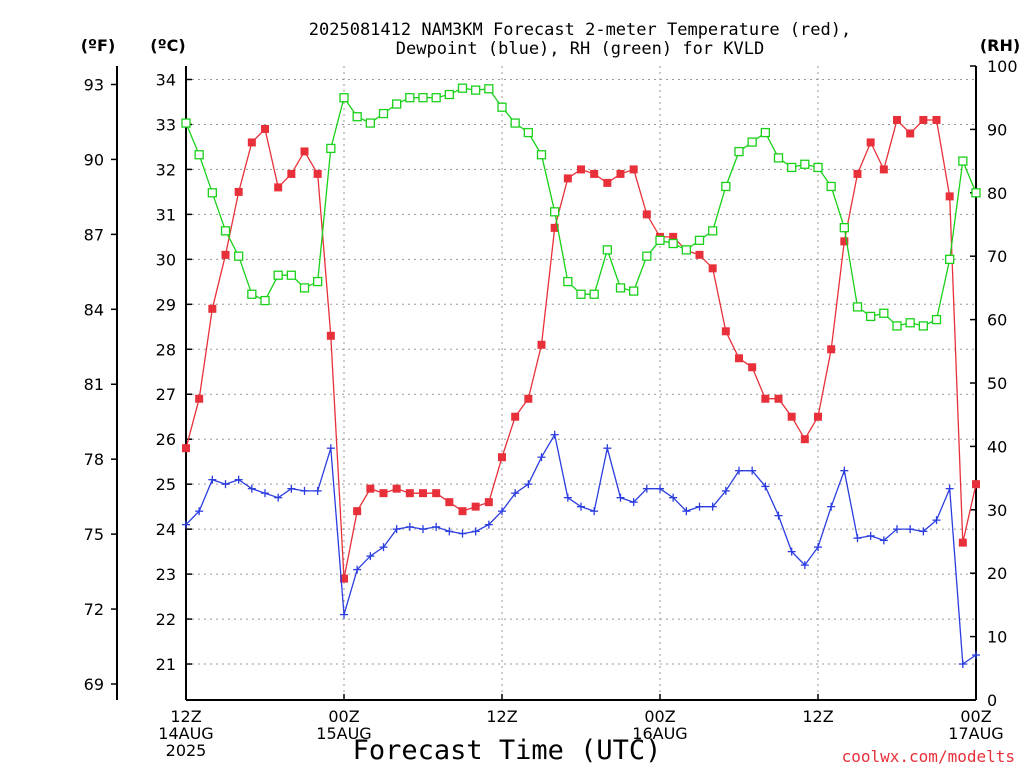 The width and height of the screenshot is (1024, 768). Describe the element at coordinates (94, 534) in the screenshot. I see `fahrenheit-tick-label: 75` at that location.